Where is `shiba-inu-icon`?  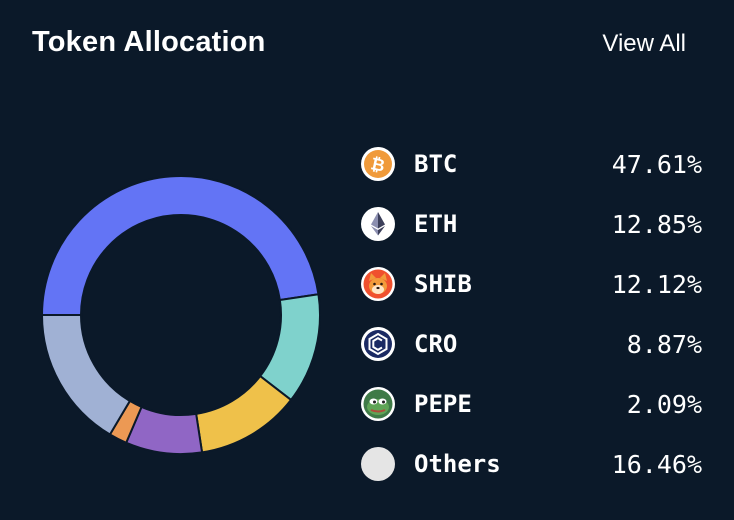 shiba-inu-icon is located at coordinates (378, 284).